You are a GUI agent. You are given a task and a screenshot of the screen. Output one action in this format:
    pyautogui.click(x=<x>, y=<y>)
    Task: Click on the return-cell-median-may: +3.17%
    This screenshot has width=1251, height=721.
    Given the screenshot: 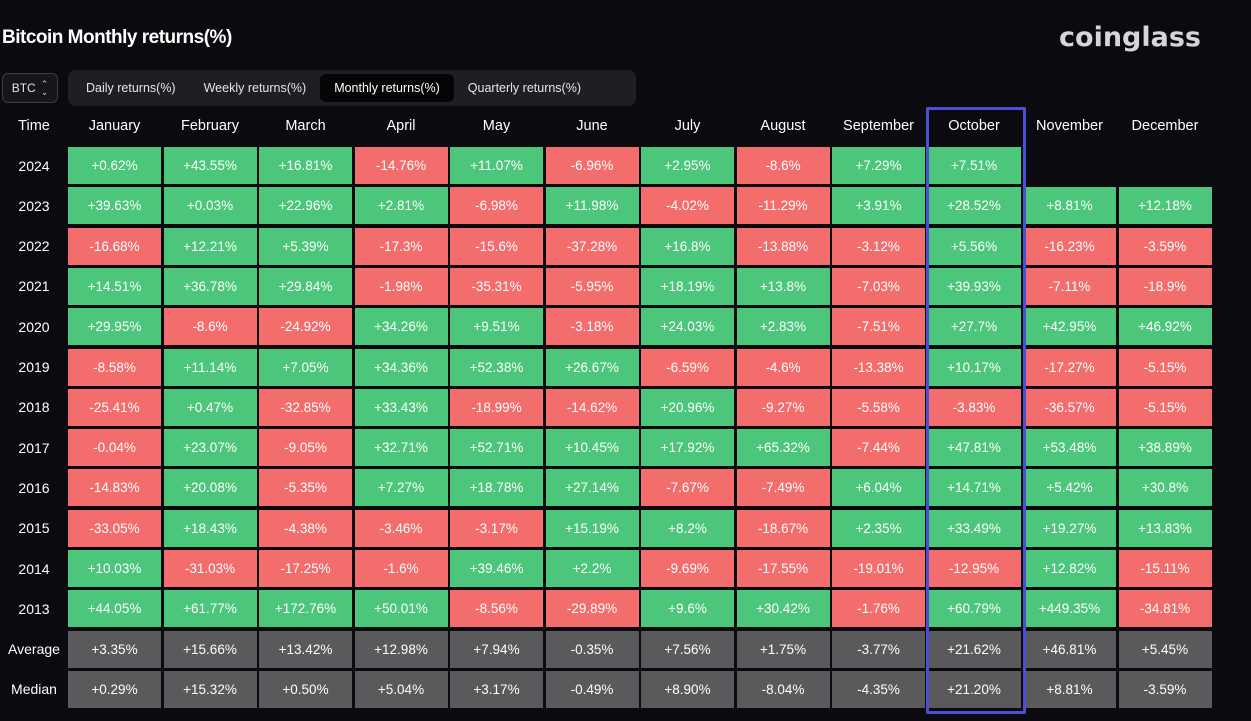 What is the action you would take?
    pyautogui.click(x=496, y=689)
    